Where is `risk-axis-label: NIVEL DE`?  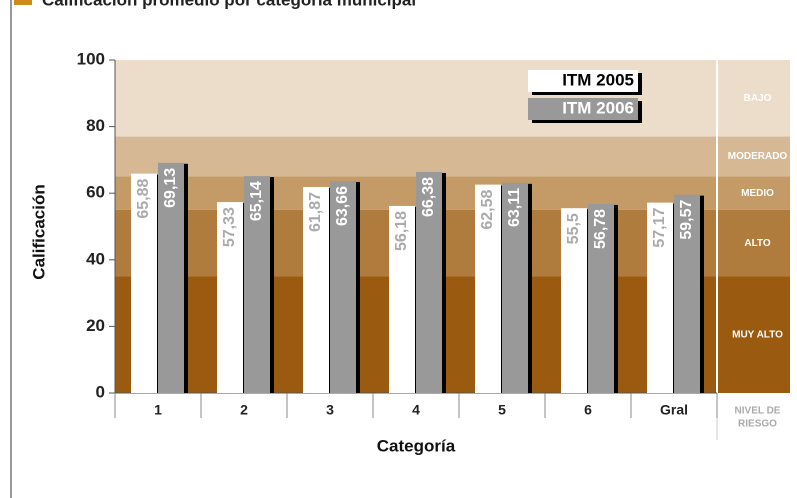 risk-axis-label: NIVEL DE is located at coordinates (758, 411).